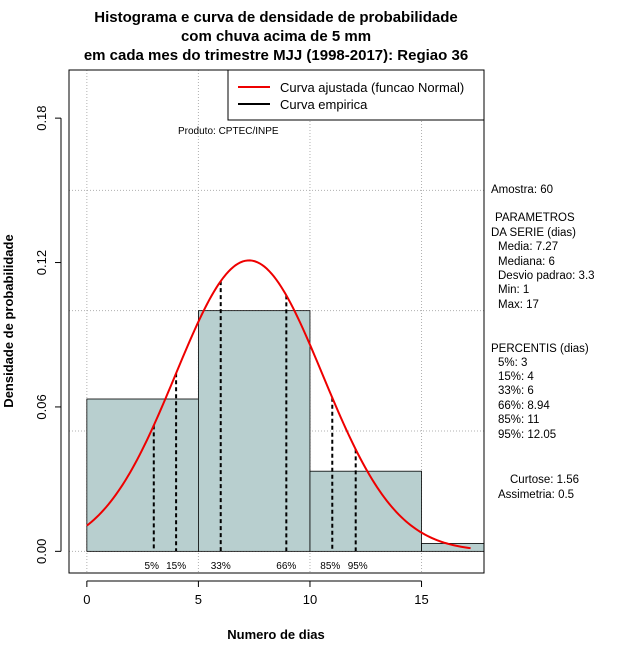  I want to click on x-tick-label-2: 10, so click(310, 599).